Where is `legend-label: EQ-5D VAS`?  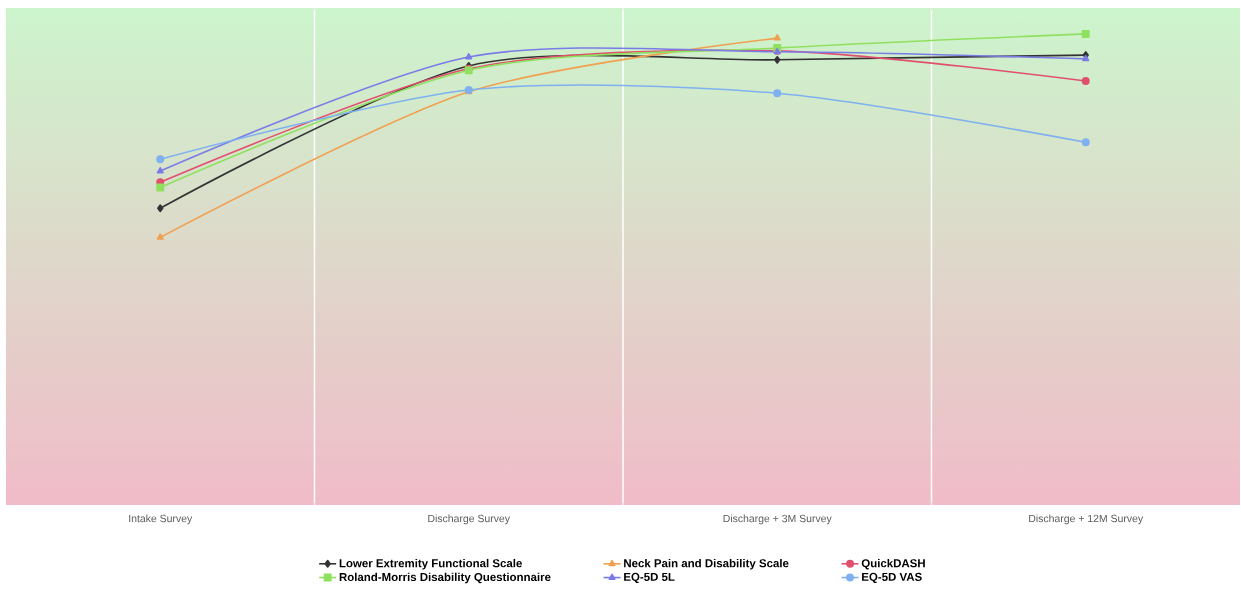 legend-label: EQ-5D VAS is located at coordinates (892, 578).